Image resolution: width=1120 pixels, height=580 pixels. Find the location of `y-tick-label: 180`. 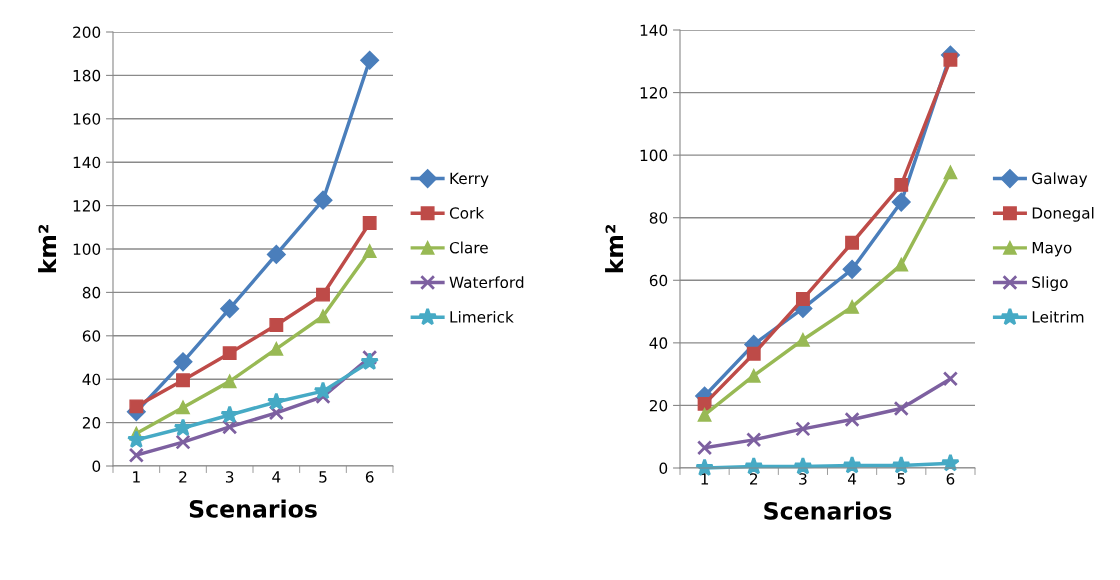

y-tick-label: 180 is located at coordinates (87, 75).